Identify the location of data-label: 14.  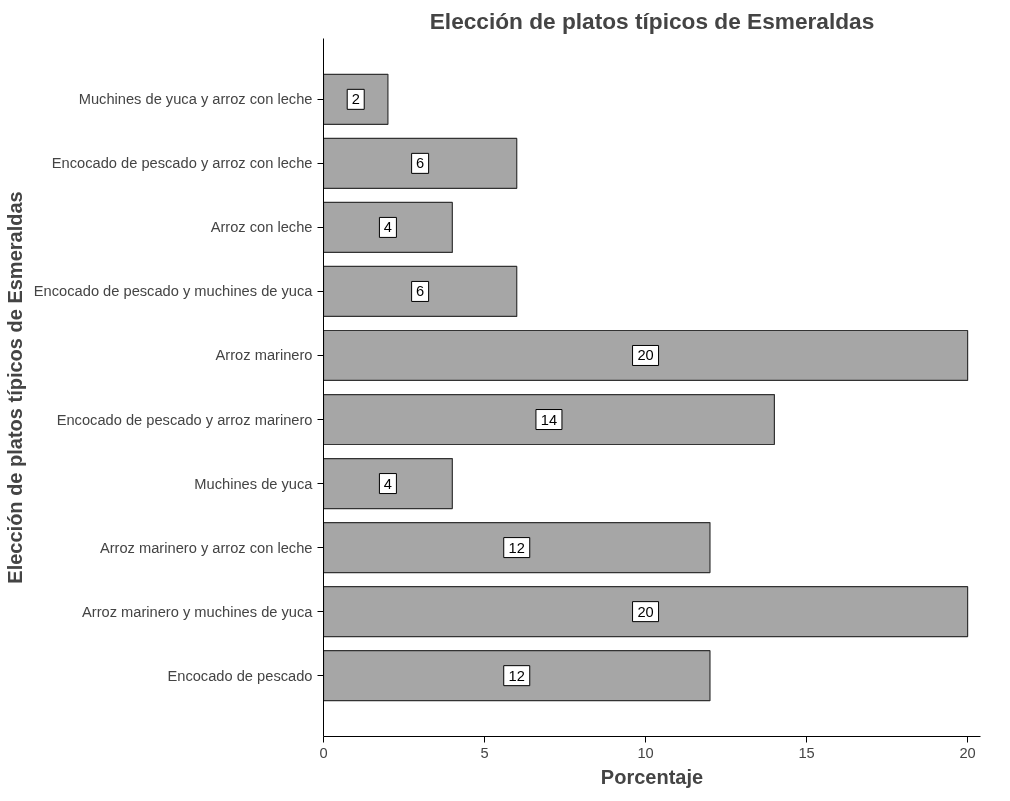
(549, 419).